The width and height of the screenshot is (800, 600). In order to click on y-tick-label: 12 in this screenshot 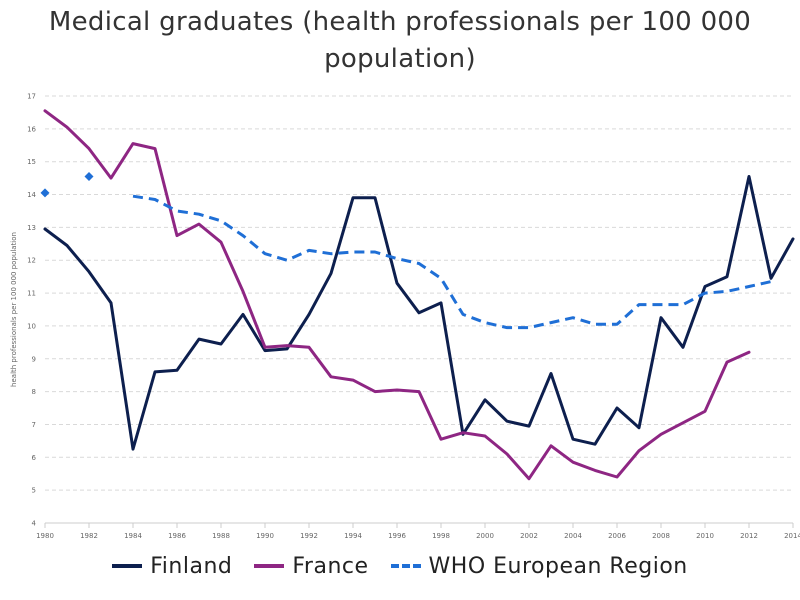, I will do `click(31, 261)`.